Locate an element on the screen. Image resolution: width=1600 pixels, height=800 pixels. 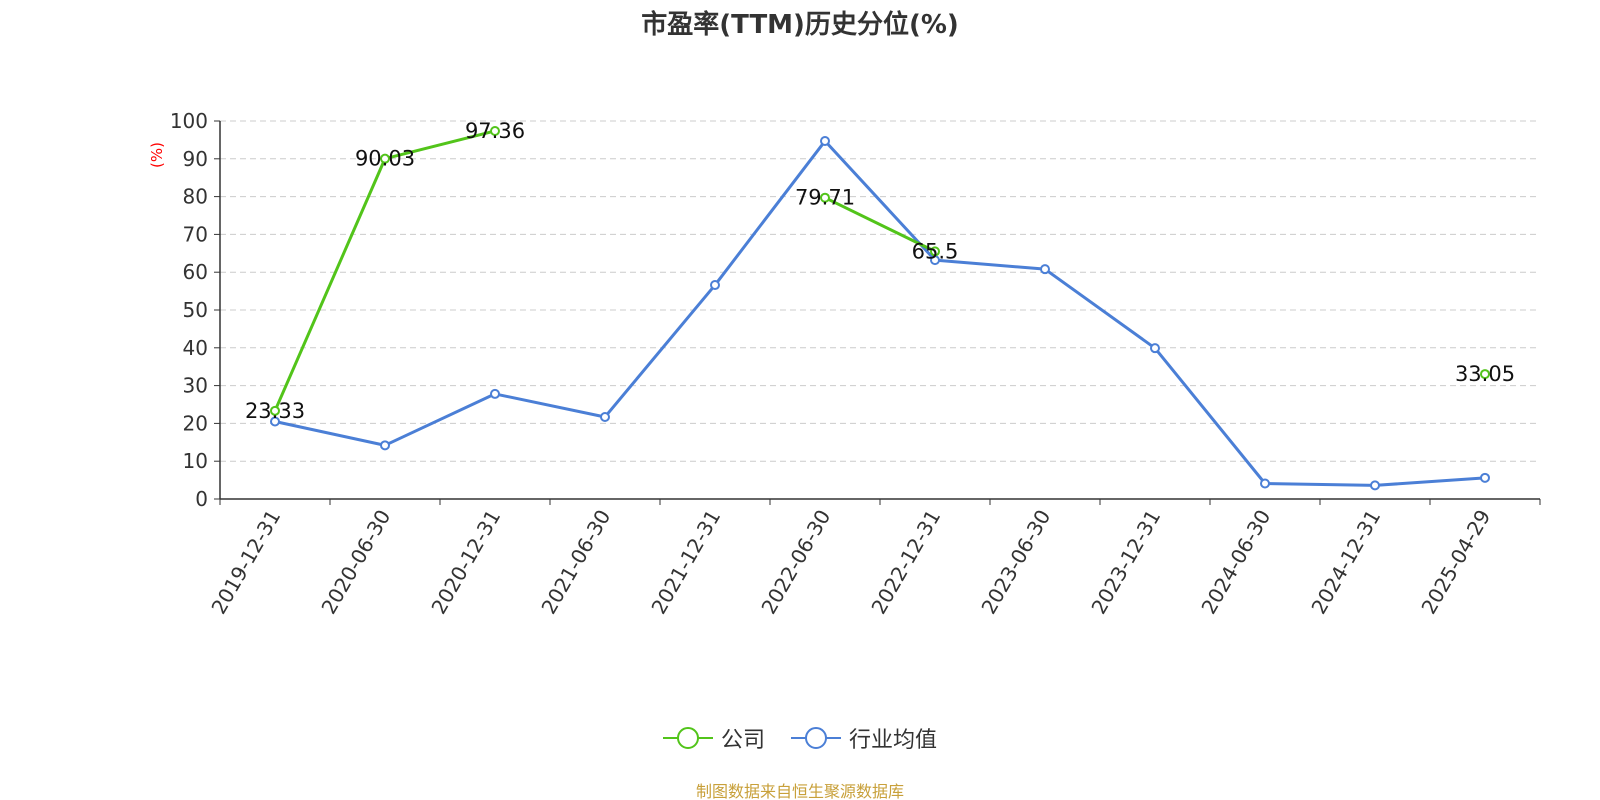
y-tick-label: 100 is located at coordinates (189, 121).